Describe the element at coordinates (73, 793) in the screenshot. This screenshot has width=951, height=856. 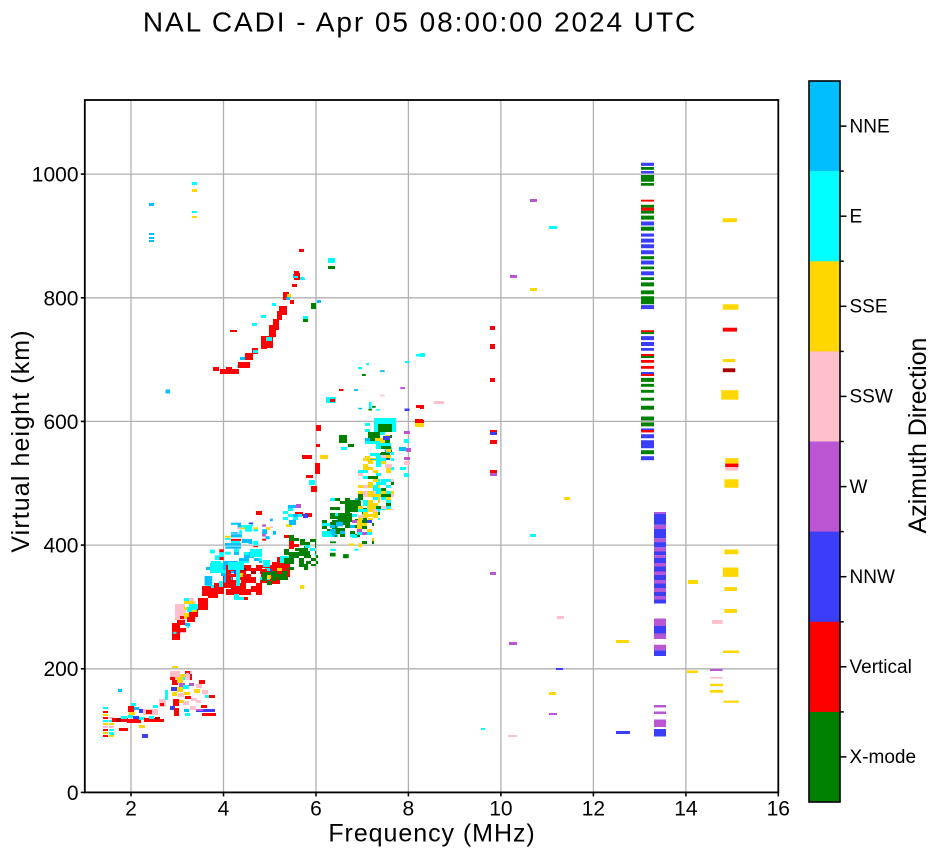
I see `svg-text: 0` at that location.